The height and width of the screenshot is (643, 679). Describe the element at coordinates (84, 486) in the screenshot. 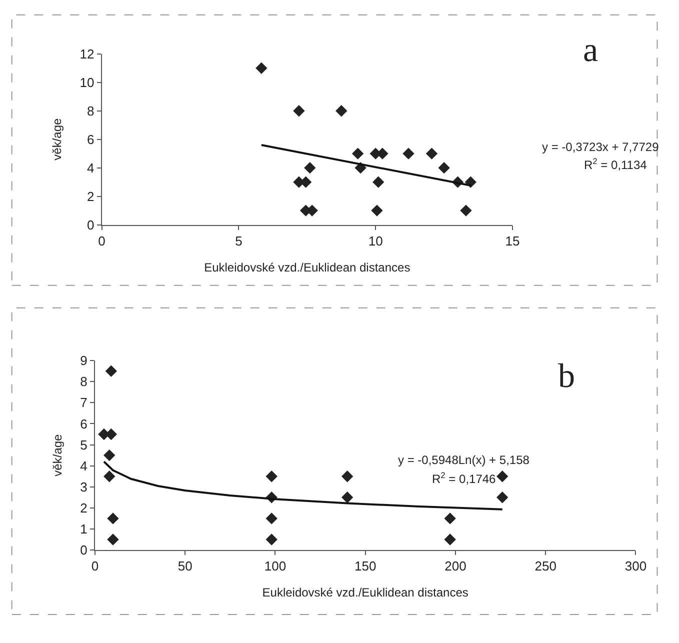

I see `y-tick-label: 3` at that location.